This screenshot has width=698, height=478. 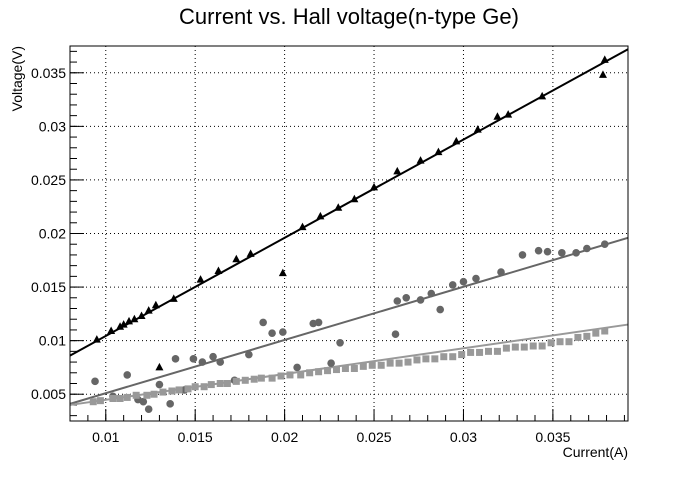 I want to click on x-tick-label: 0.03, so click(x=463, y=437).